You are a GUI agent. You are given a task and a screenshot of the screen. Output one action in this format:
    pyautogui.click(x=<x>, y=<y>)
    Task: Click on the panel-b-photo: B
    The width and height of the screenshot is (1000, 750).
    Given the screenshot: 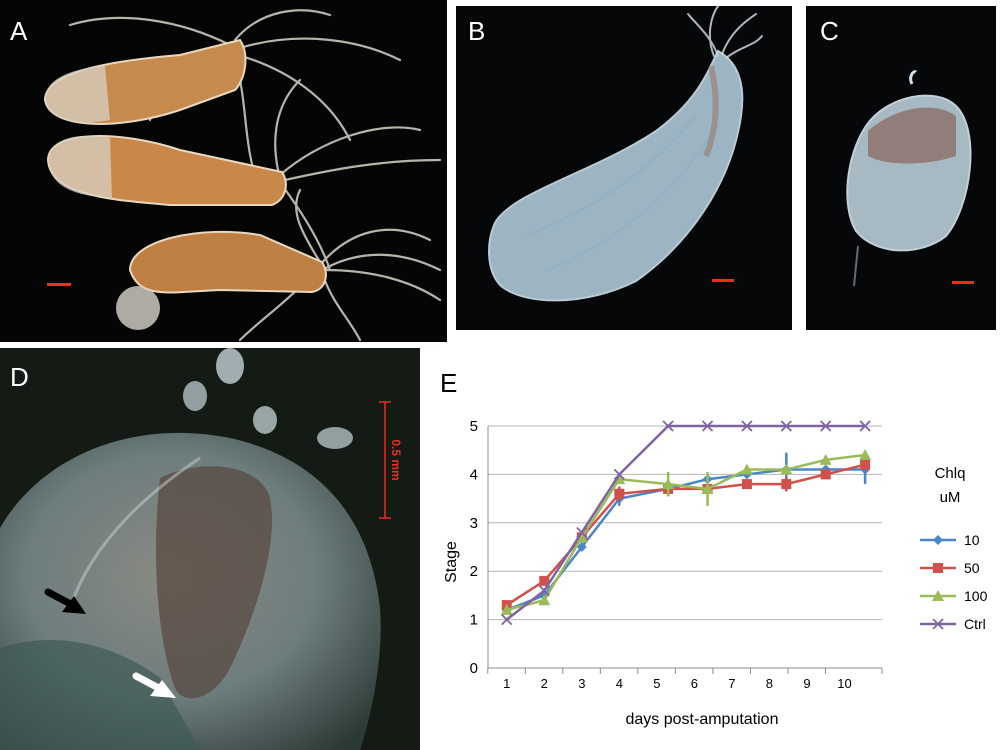 What is the action you would take?
    pyautogui.click(x=624, y=168)
    